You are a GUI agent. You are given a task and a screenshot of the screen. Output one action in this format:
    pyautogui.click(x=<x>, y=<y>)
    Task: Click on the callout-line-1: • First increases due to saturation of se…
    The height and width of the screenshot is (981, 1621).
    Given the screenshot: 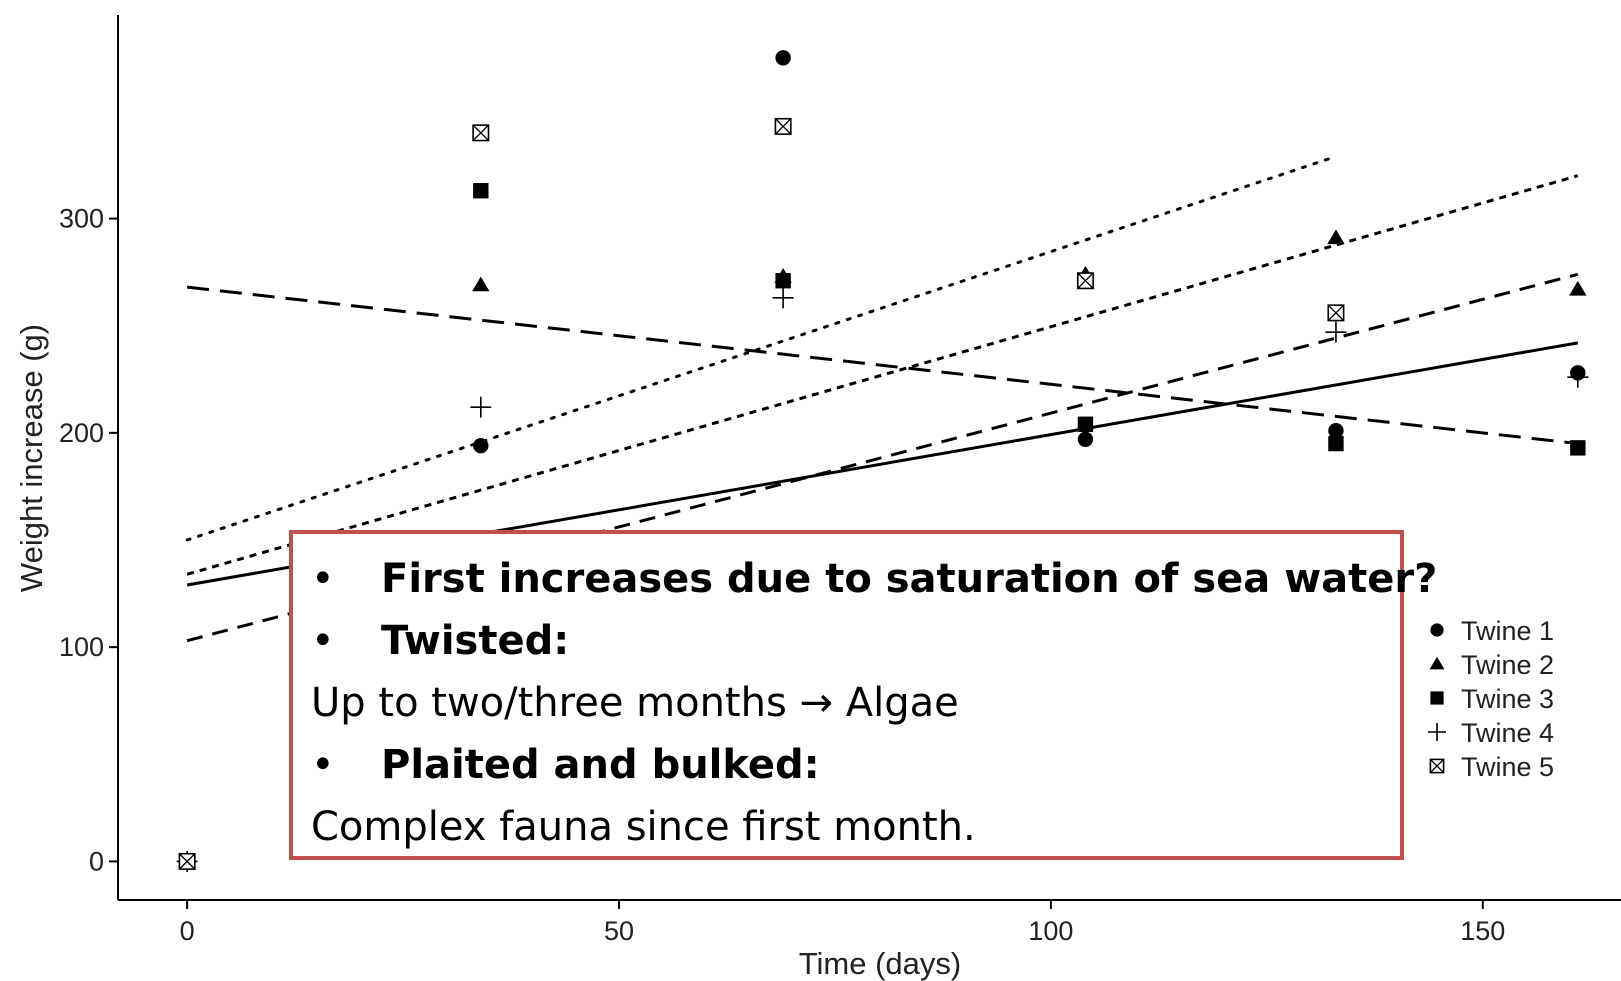 What is the action you would take?
    pyautogui.click(x=874, y=579)
    